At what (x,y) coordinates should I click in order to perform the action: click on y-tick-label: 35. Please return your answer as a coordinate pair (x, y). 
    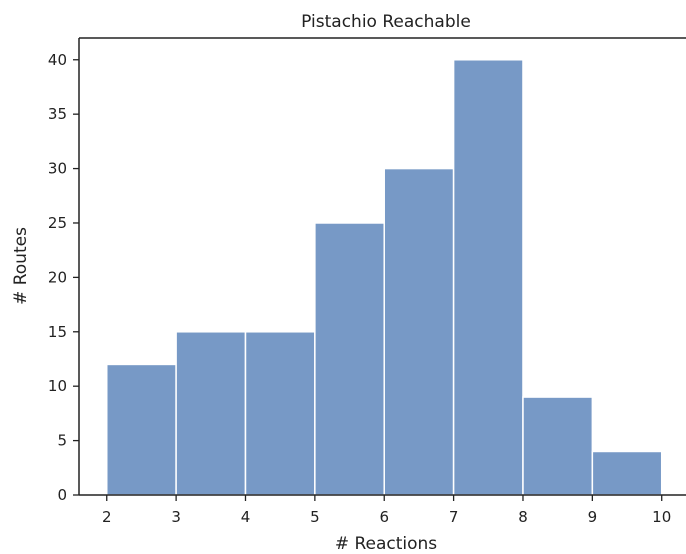
    Looking at the image, I should click on (57, 114).